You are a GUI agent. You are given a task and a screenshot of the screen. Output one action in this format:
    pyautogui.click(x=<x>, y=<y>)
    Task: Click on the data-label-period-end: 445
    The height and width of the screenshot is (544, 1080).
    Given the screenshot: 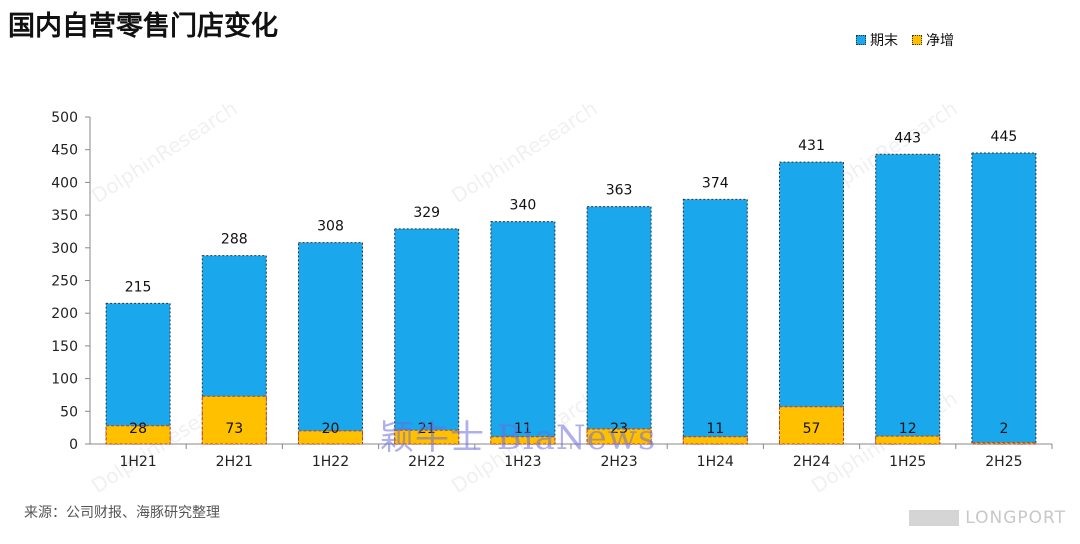 What is the action you would take?
    pyautogui.click(x=1004, y=137)
    